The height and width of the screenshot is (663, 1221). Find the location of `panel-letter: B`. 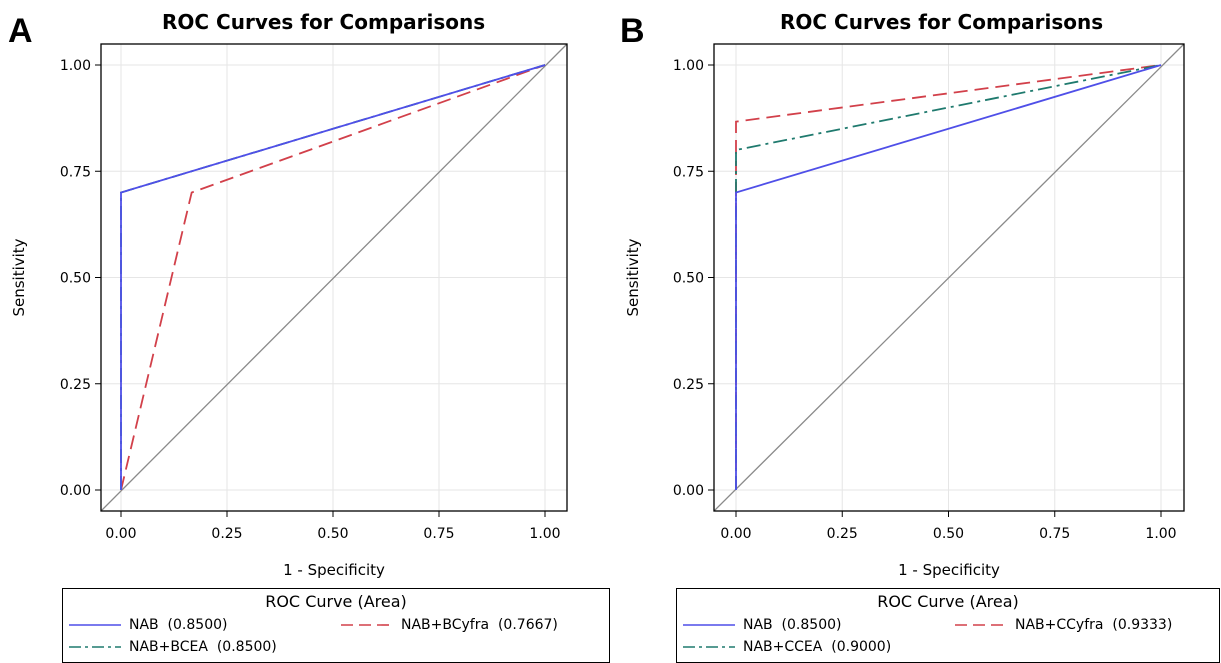

panel-letter: B is located at coordinates (632, 31).